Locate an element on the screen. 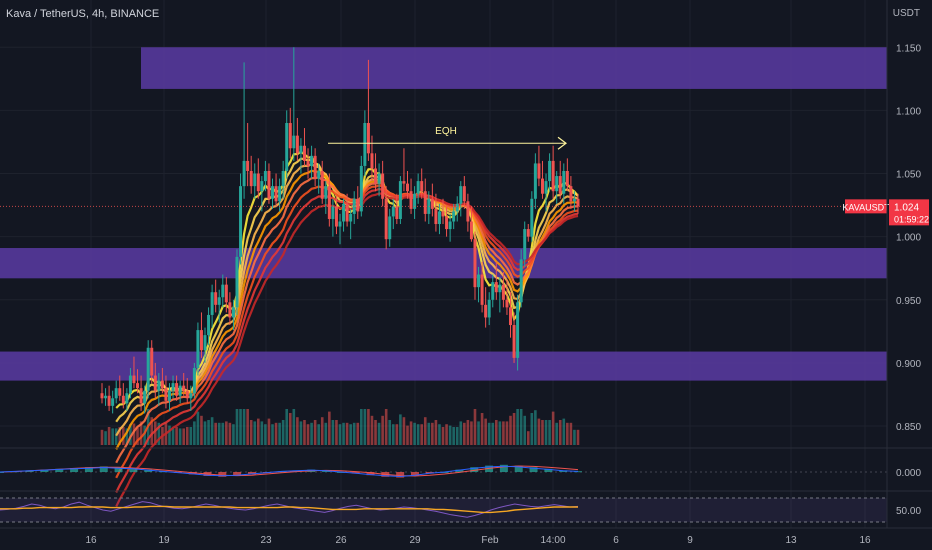 Image resolution: width=932 pixels, height=550 pixels. x-tick-label: 19 is located at coordinates (164, 540).